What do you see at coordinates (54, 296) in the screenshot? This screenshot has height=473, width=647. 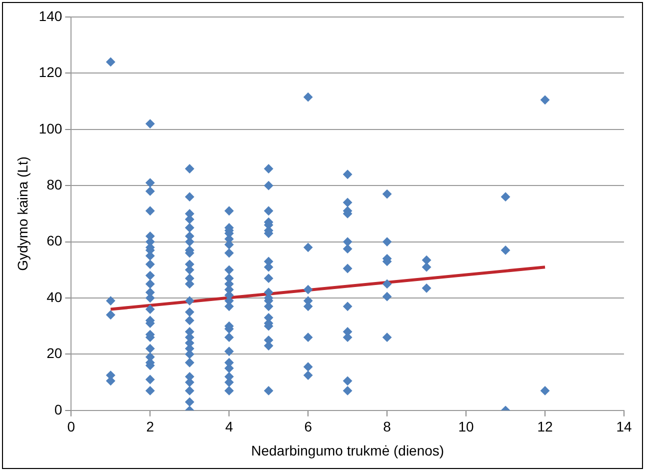 I see `y-tick-label: 40` at bounding box center [54, 296].